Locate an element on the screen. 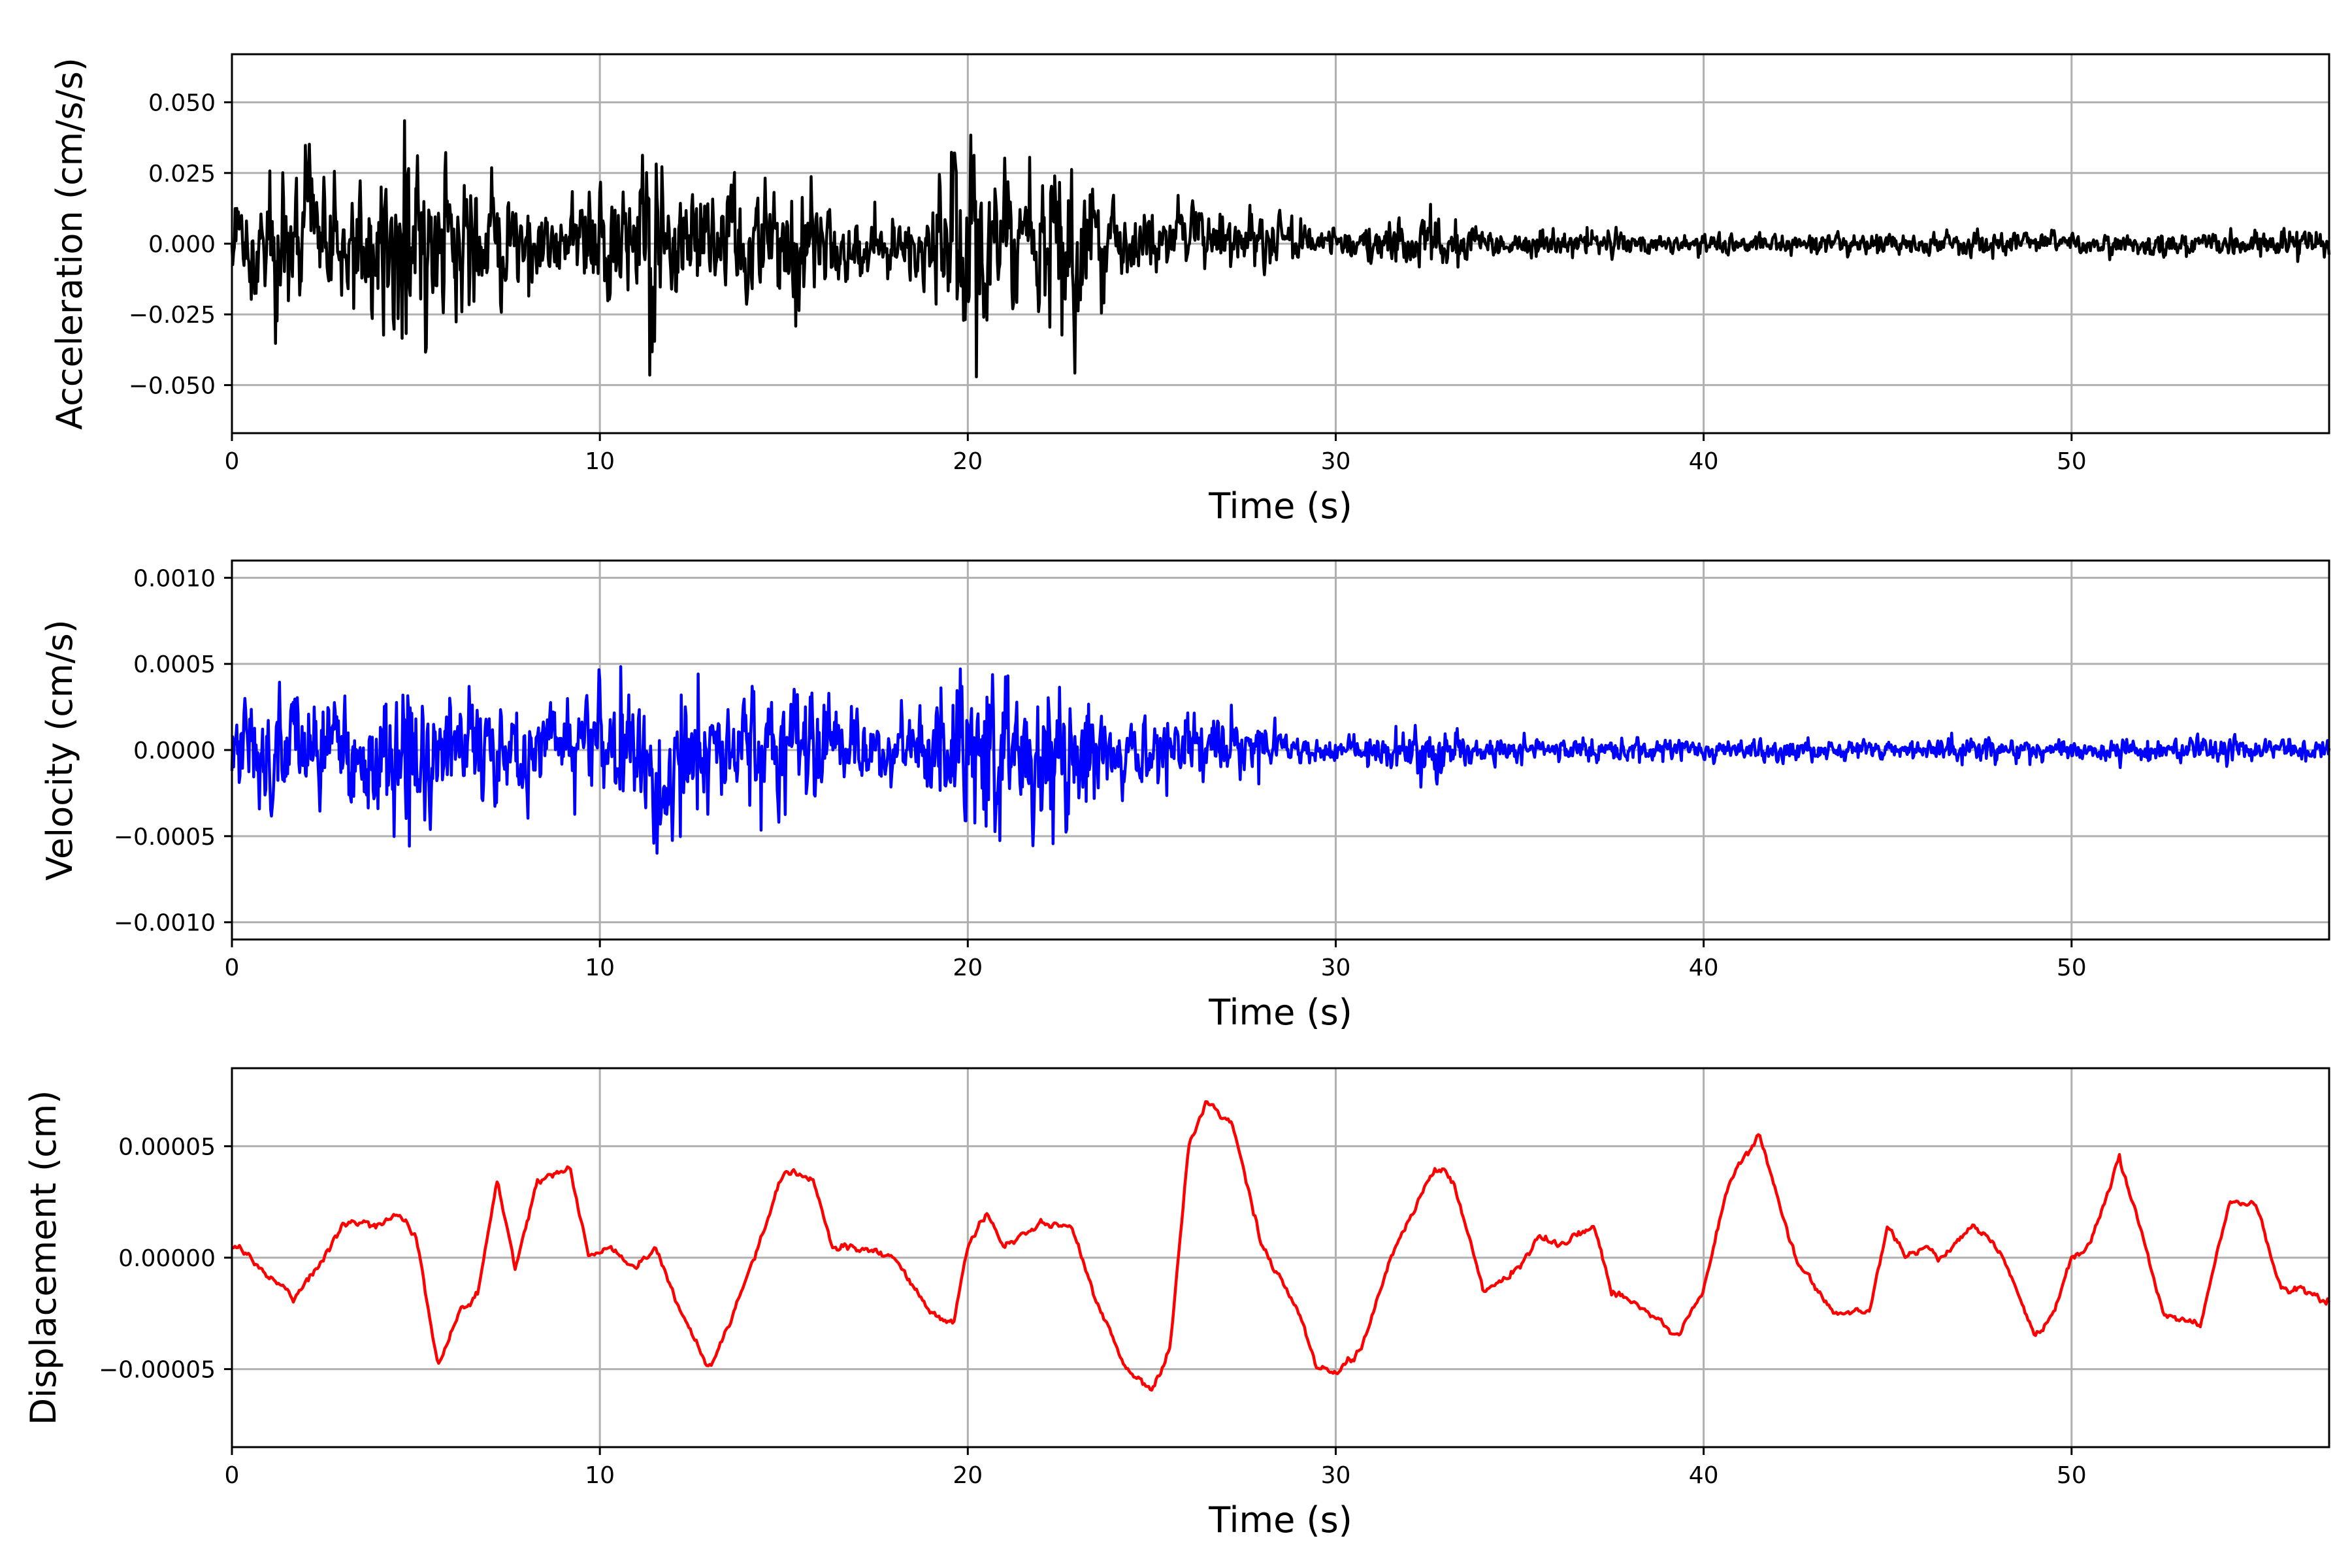  y-tick-label: 0.00005 is located at coordinates (167, 1147).